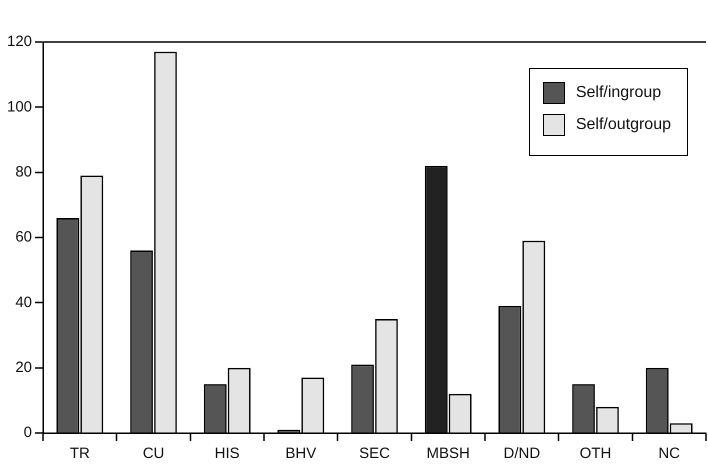 This screenshot has width=708, height=471. I want to click on x-tick-label: SEC, so click(374, 453).